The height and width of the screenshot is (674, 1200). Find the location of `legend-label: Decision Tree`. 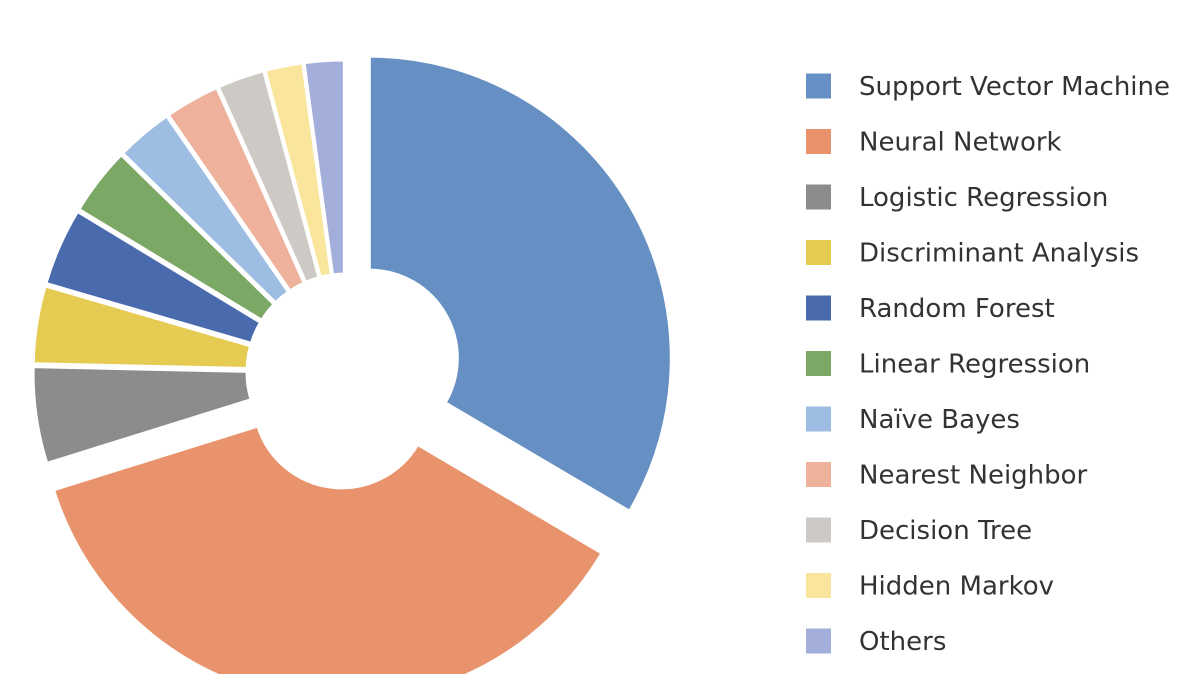

legend-label: Decision Tree is located at coordinates (945, 531).